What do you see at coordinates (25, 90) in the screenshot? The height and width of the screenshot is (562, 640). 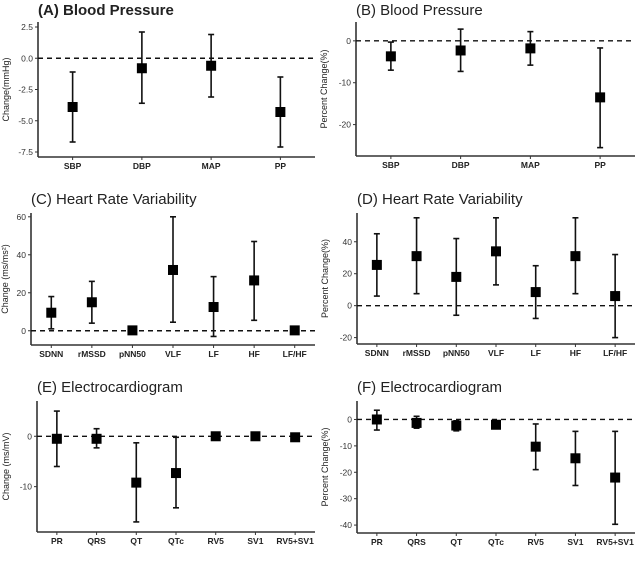 I see `y-tick-label: -2.5` at bounding box center [25, 90].